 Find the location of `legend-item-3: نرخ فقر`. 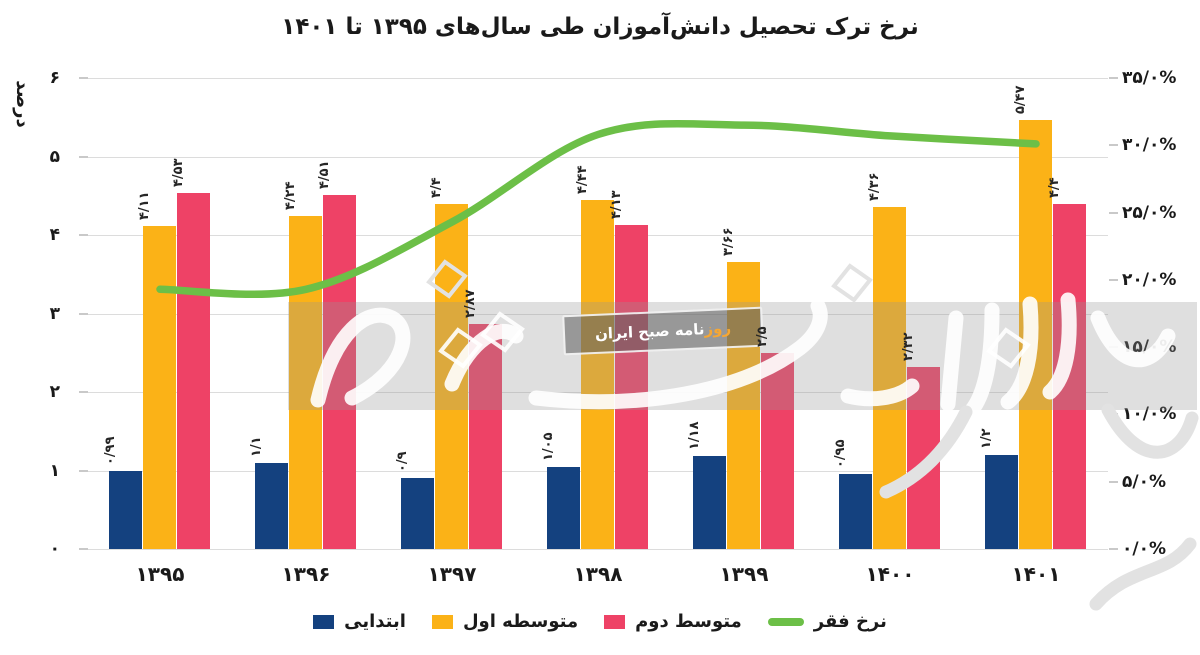

legend-item-3: نرخ فقر is located at coordinates (827, 621).